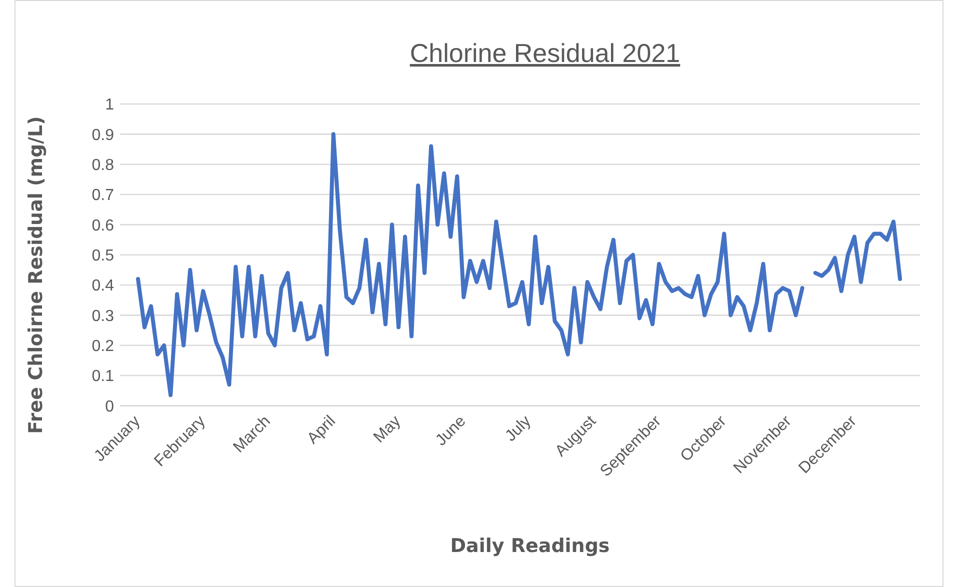 This screenshot has height=587, width=958. Describe the element at coordinates (387, 429) in the screenshot. I see `x-tick-label: May` at that location.